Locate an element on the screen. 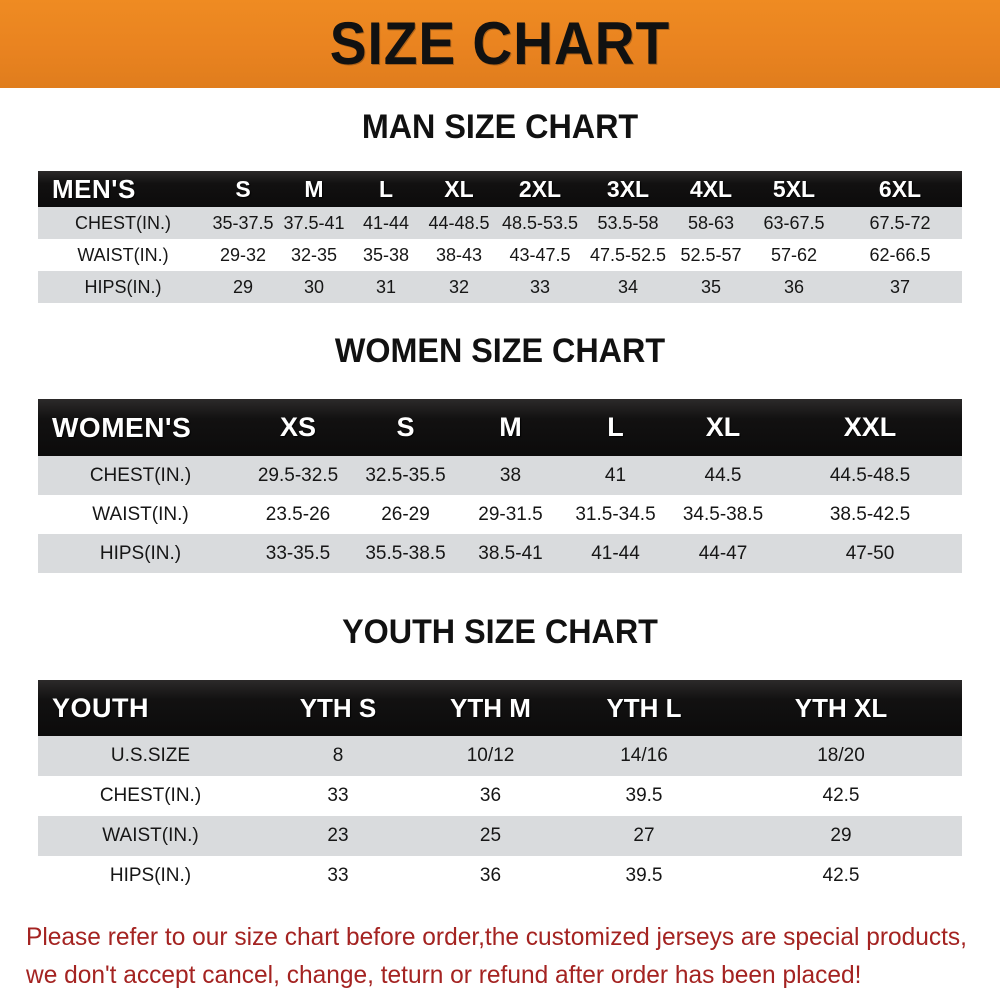 This screenshot has width=1000, height=1000. man-section-title: MAN SIZE CHART is located at coordinates (500, 127).